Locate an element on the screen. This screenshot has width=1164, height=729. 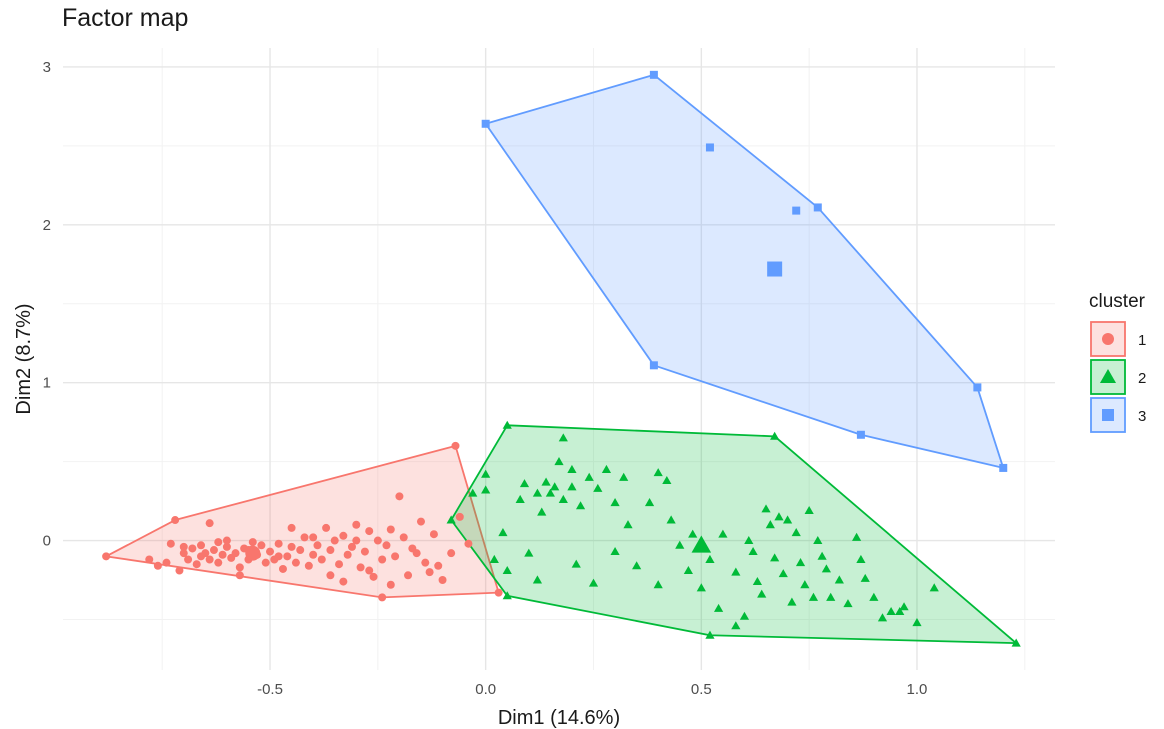
y-axis-label: Dim2 (8.7%) is located at coordinates (24, 358).